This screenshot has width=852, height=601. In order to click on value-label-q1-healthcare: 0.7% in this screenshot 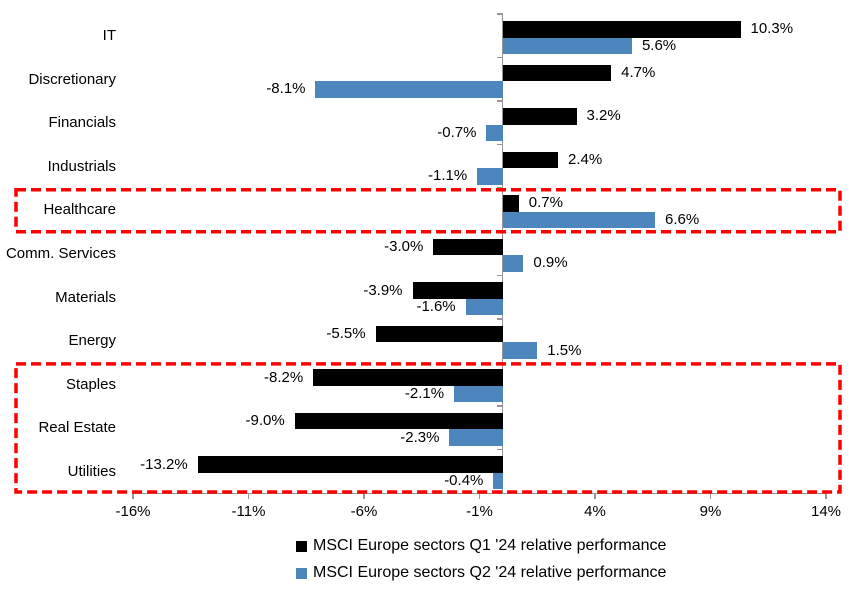, I will do `click(545, 203)`.